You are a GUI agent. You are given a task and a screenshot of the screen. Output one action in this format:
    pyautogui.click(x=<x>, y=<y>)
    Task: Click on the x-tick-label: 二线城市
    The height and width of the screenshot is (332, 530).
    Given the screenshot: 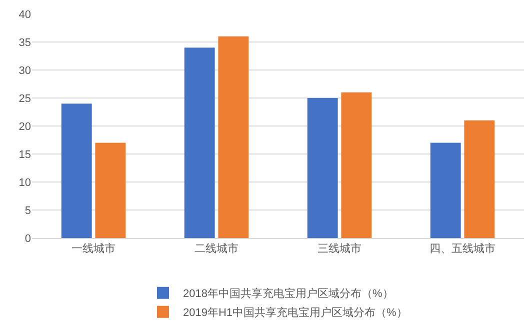 What is the action you would take?
    pyautogui.click(x=216, y=249)
    